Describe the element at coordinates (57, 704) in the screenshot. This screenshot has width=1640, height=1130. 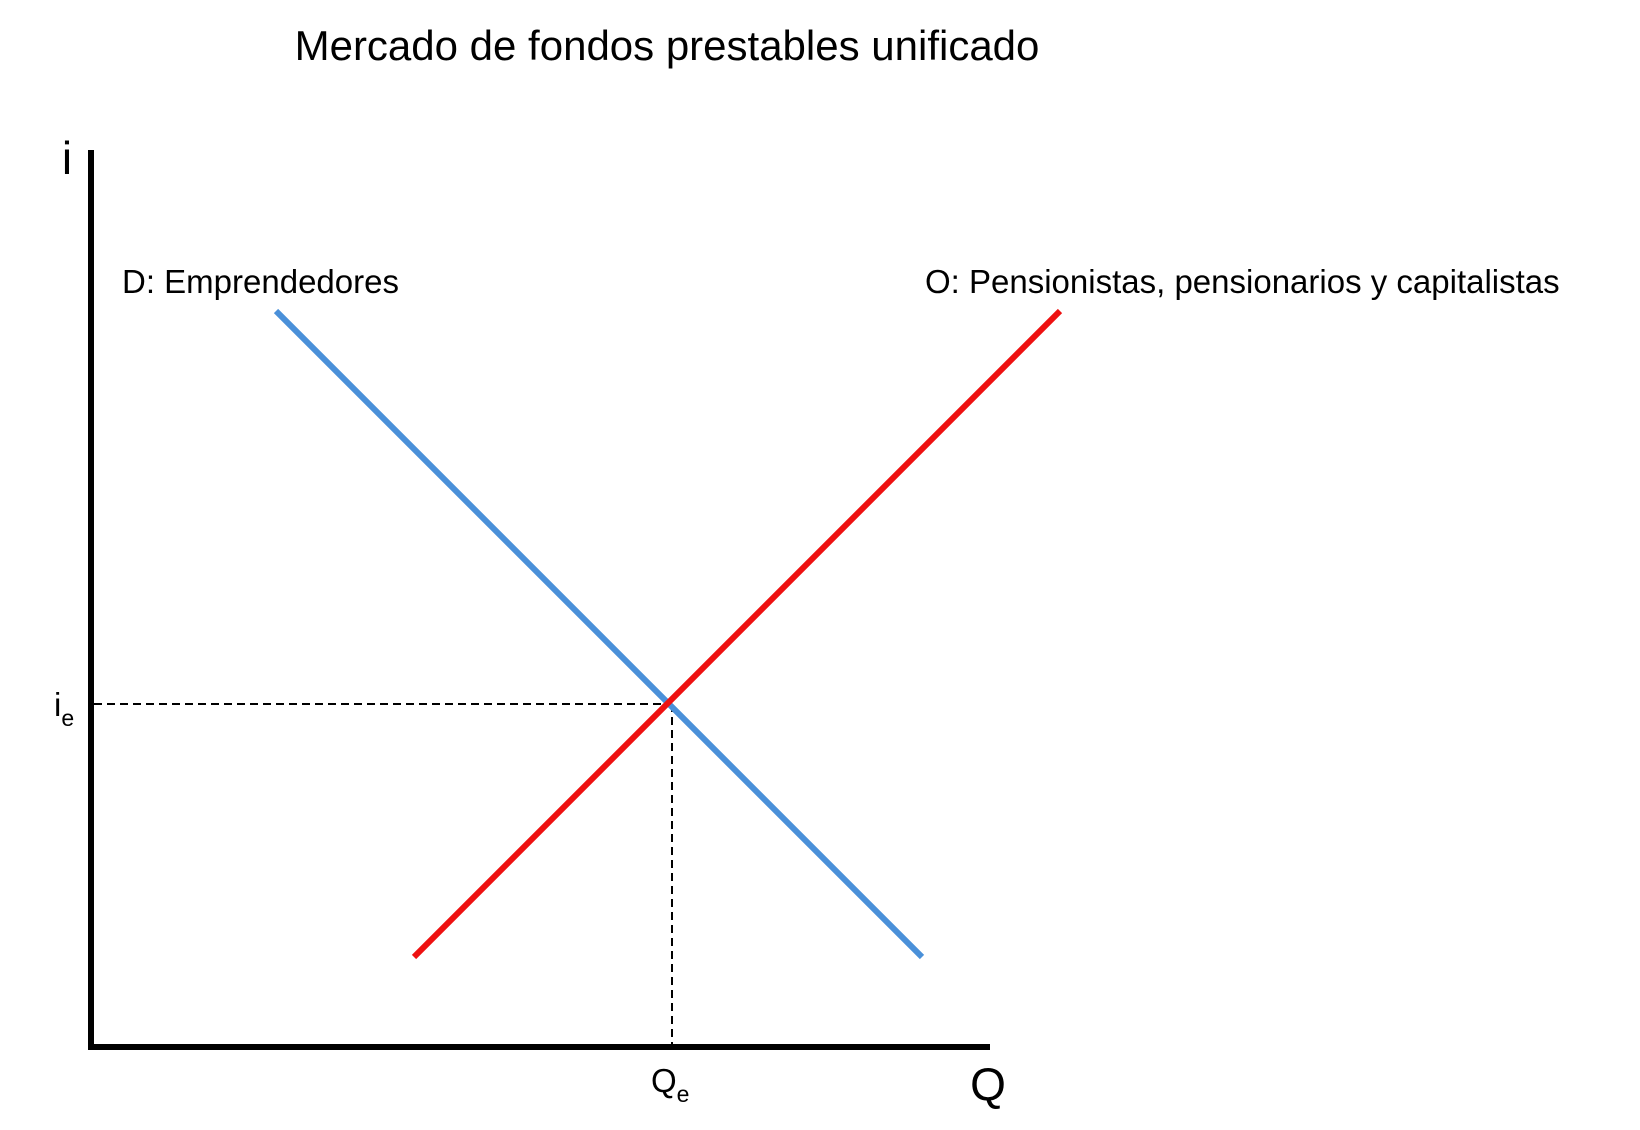
I see `equilibrium-rate-base: i` at that location.